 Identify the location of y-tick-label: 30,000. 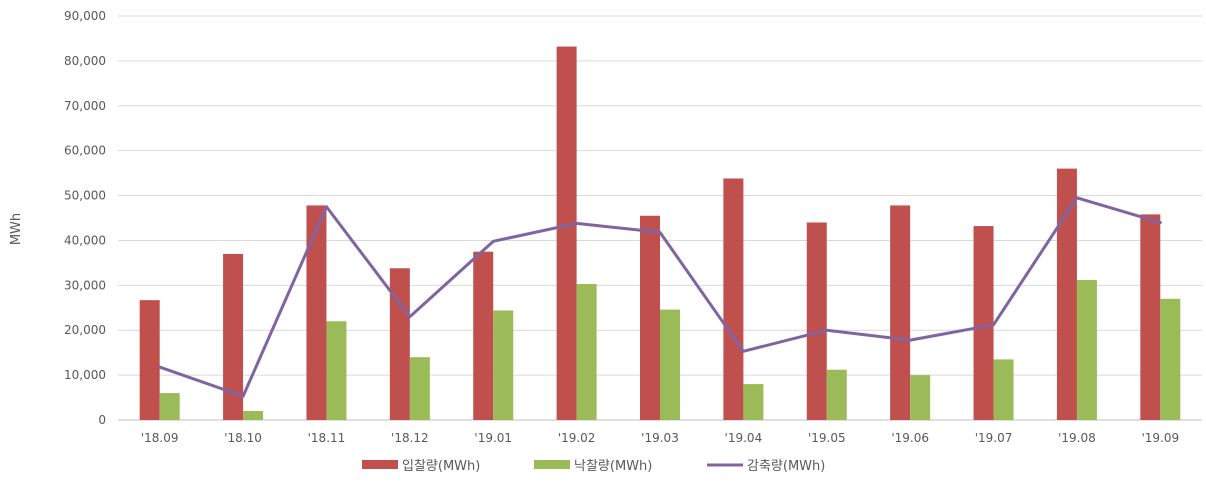
(85, 285).